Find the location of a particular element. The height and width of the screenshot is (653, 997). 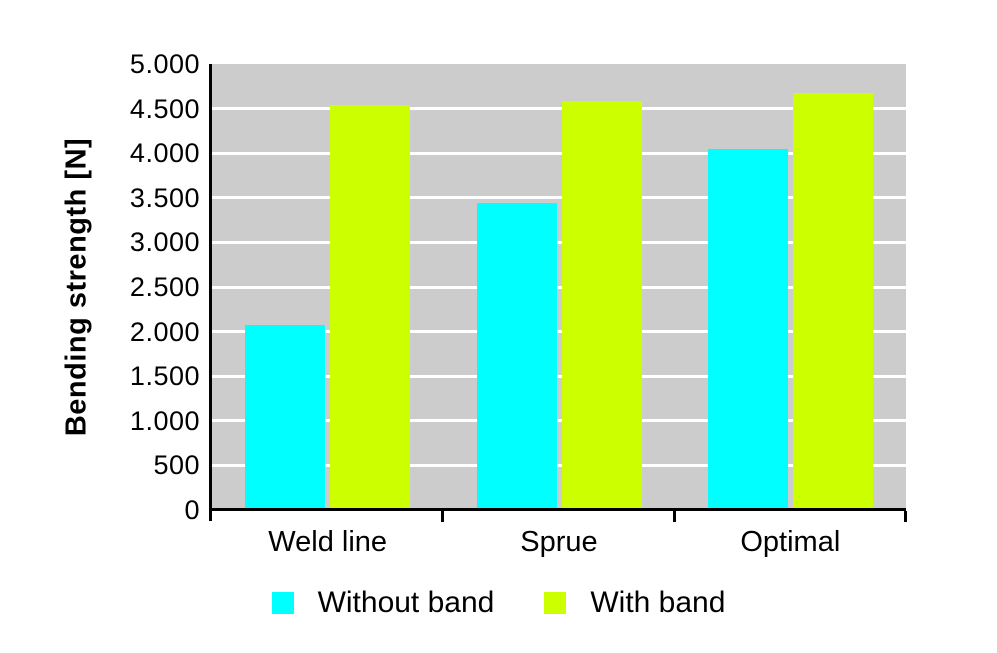

legend-label: Without band is located at coordinates (406, 602).